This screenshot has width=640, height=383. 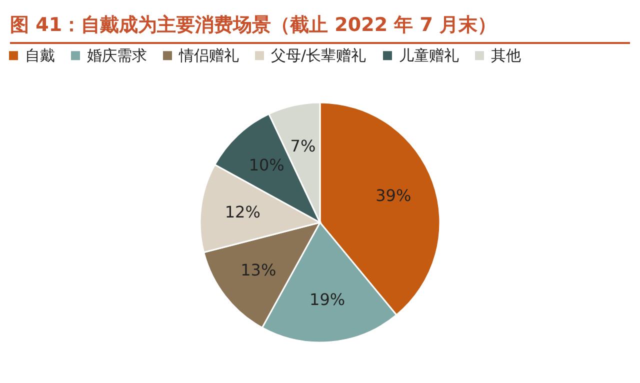 I want to click on legend-label: 其他, so click(x=506, y=55).